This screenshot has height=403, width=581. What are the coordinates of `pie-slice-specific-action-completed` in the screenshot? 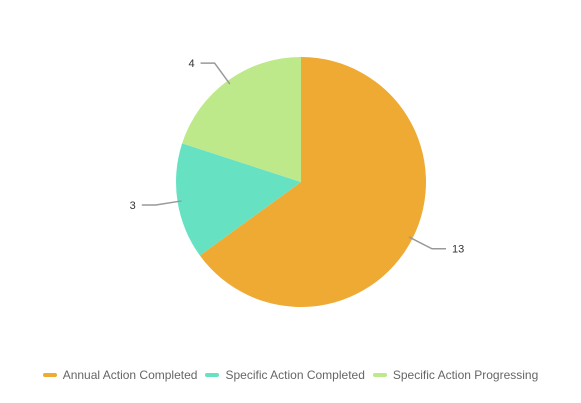 It's located at (238, 199).